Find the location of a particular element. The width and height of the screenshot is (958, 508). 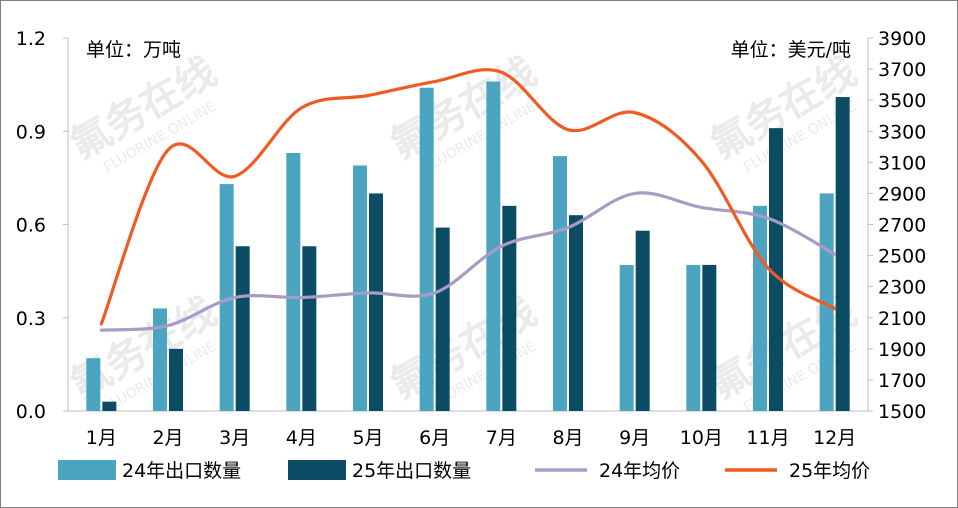

legend-item: 24年均价 is located at coordinates (607, 471).